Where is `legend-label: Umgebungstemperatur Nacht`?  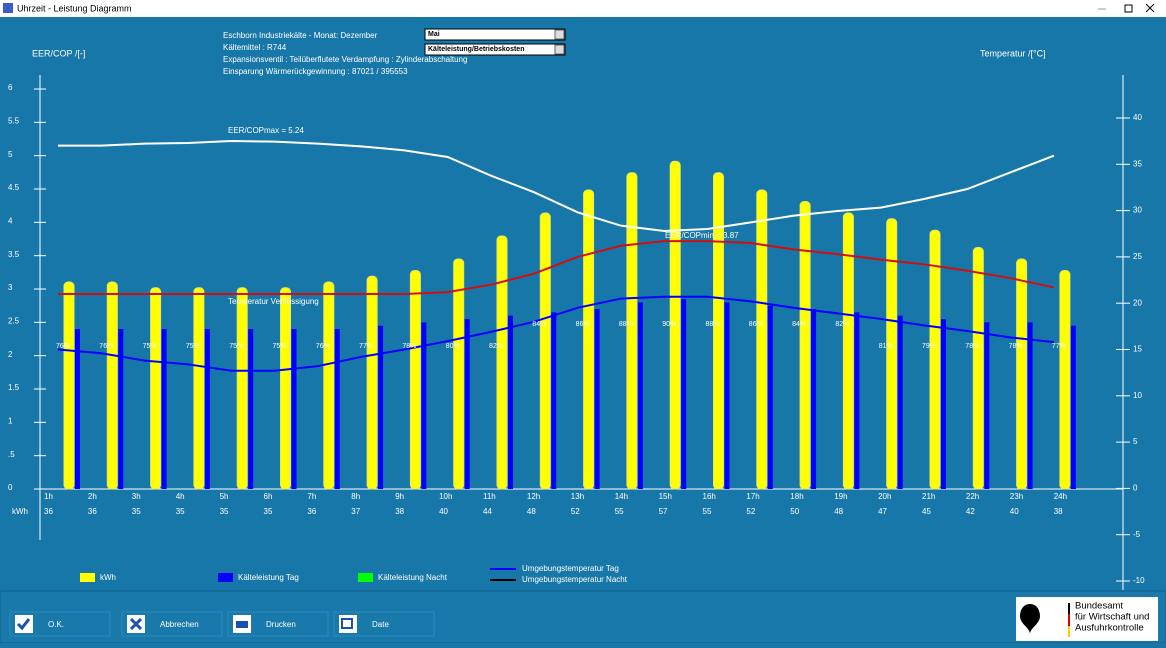
legend-label: Umgebungstemperatur Nacht is located at coordinates (575, 579).